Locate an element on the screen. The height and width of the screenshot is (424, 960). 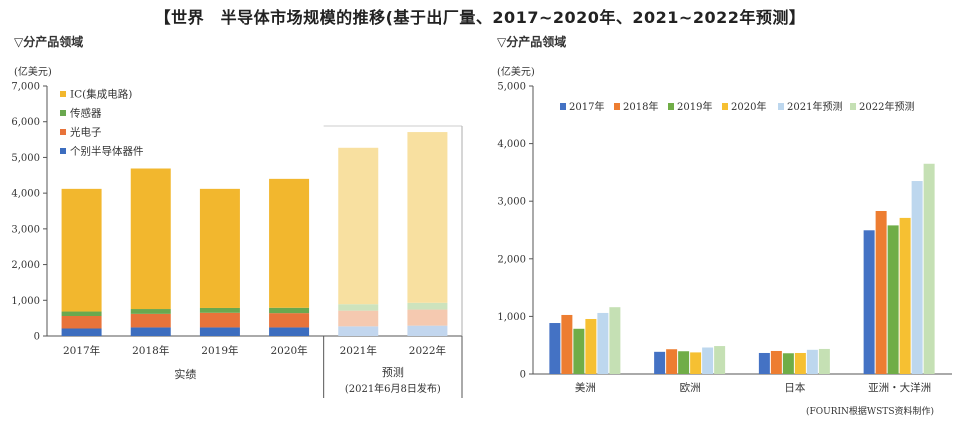
left-y-tick-label: 5,000 is located at coordinates (25, 158).